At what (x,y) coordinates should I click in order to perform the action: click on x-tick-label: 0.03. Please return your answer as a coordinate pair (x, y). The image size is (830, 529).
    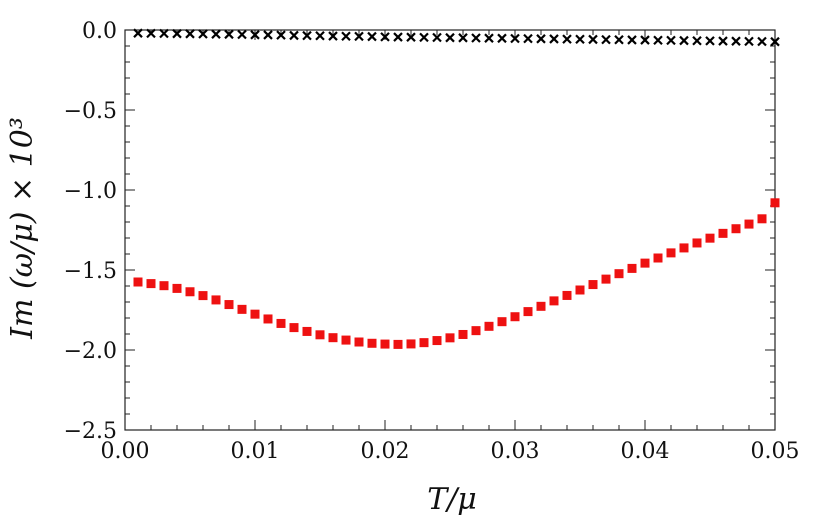
    Looking at the image, I should click on (515, 451).